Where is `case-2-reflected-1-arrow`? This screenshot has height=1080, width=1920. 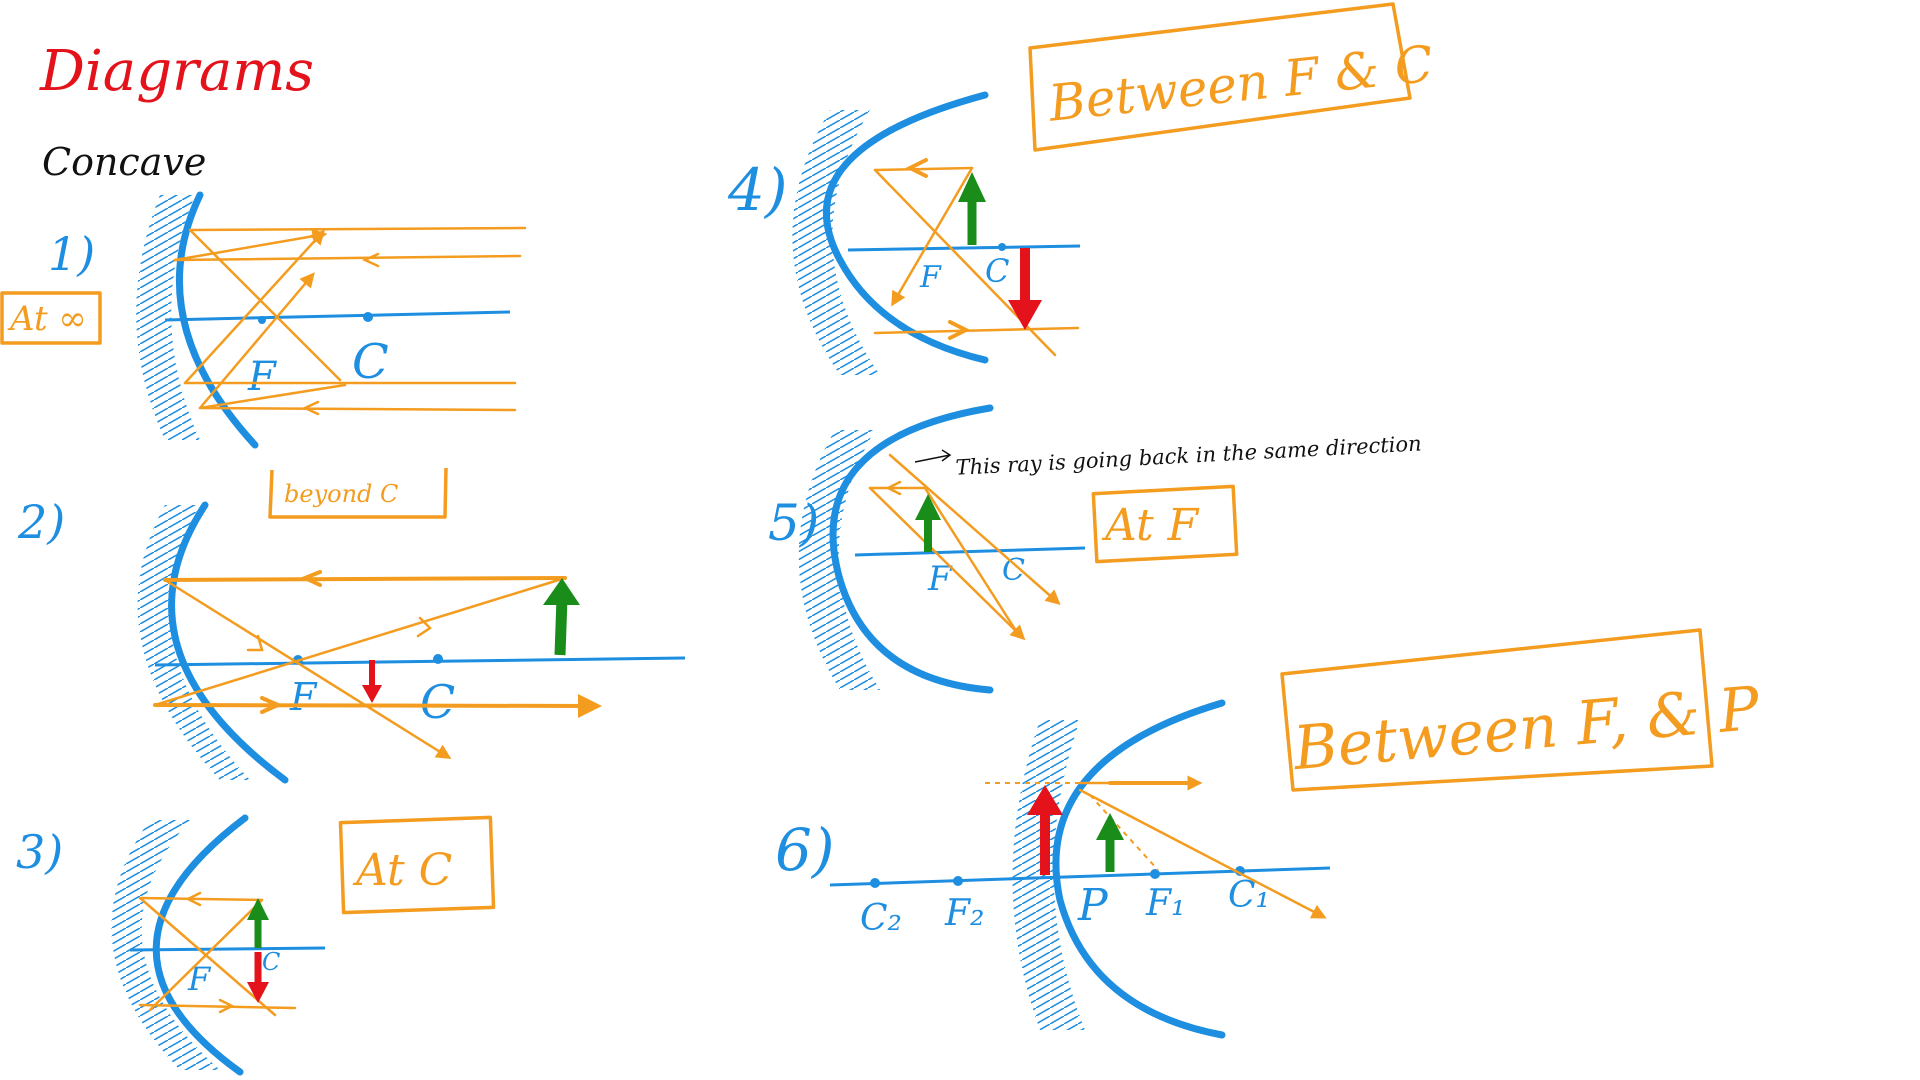 case-2-reflected-1-arrow is located at coordinates (255, 643).